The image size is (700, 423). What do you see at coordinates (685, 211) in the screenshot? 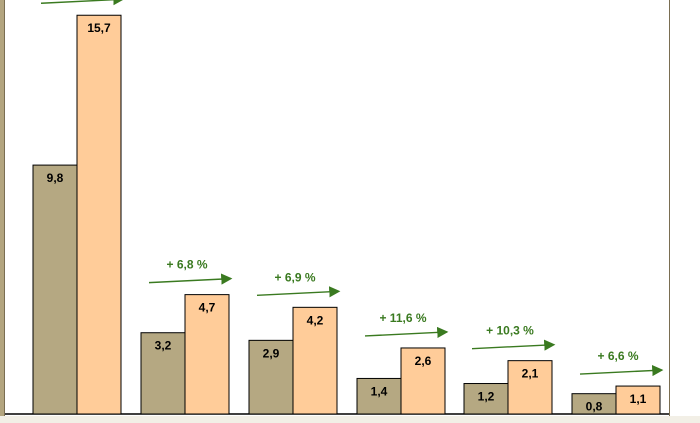
I see `right-margin` at bounding box center [685, 211].